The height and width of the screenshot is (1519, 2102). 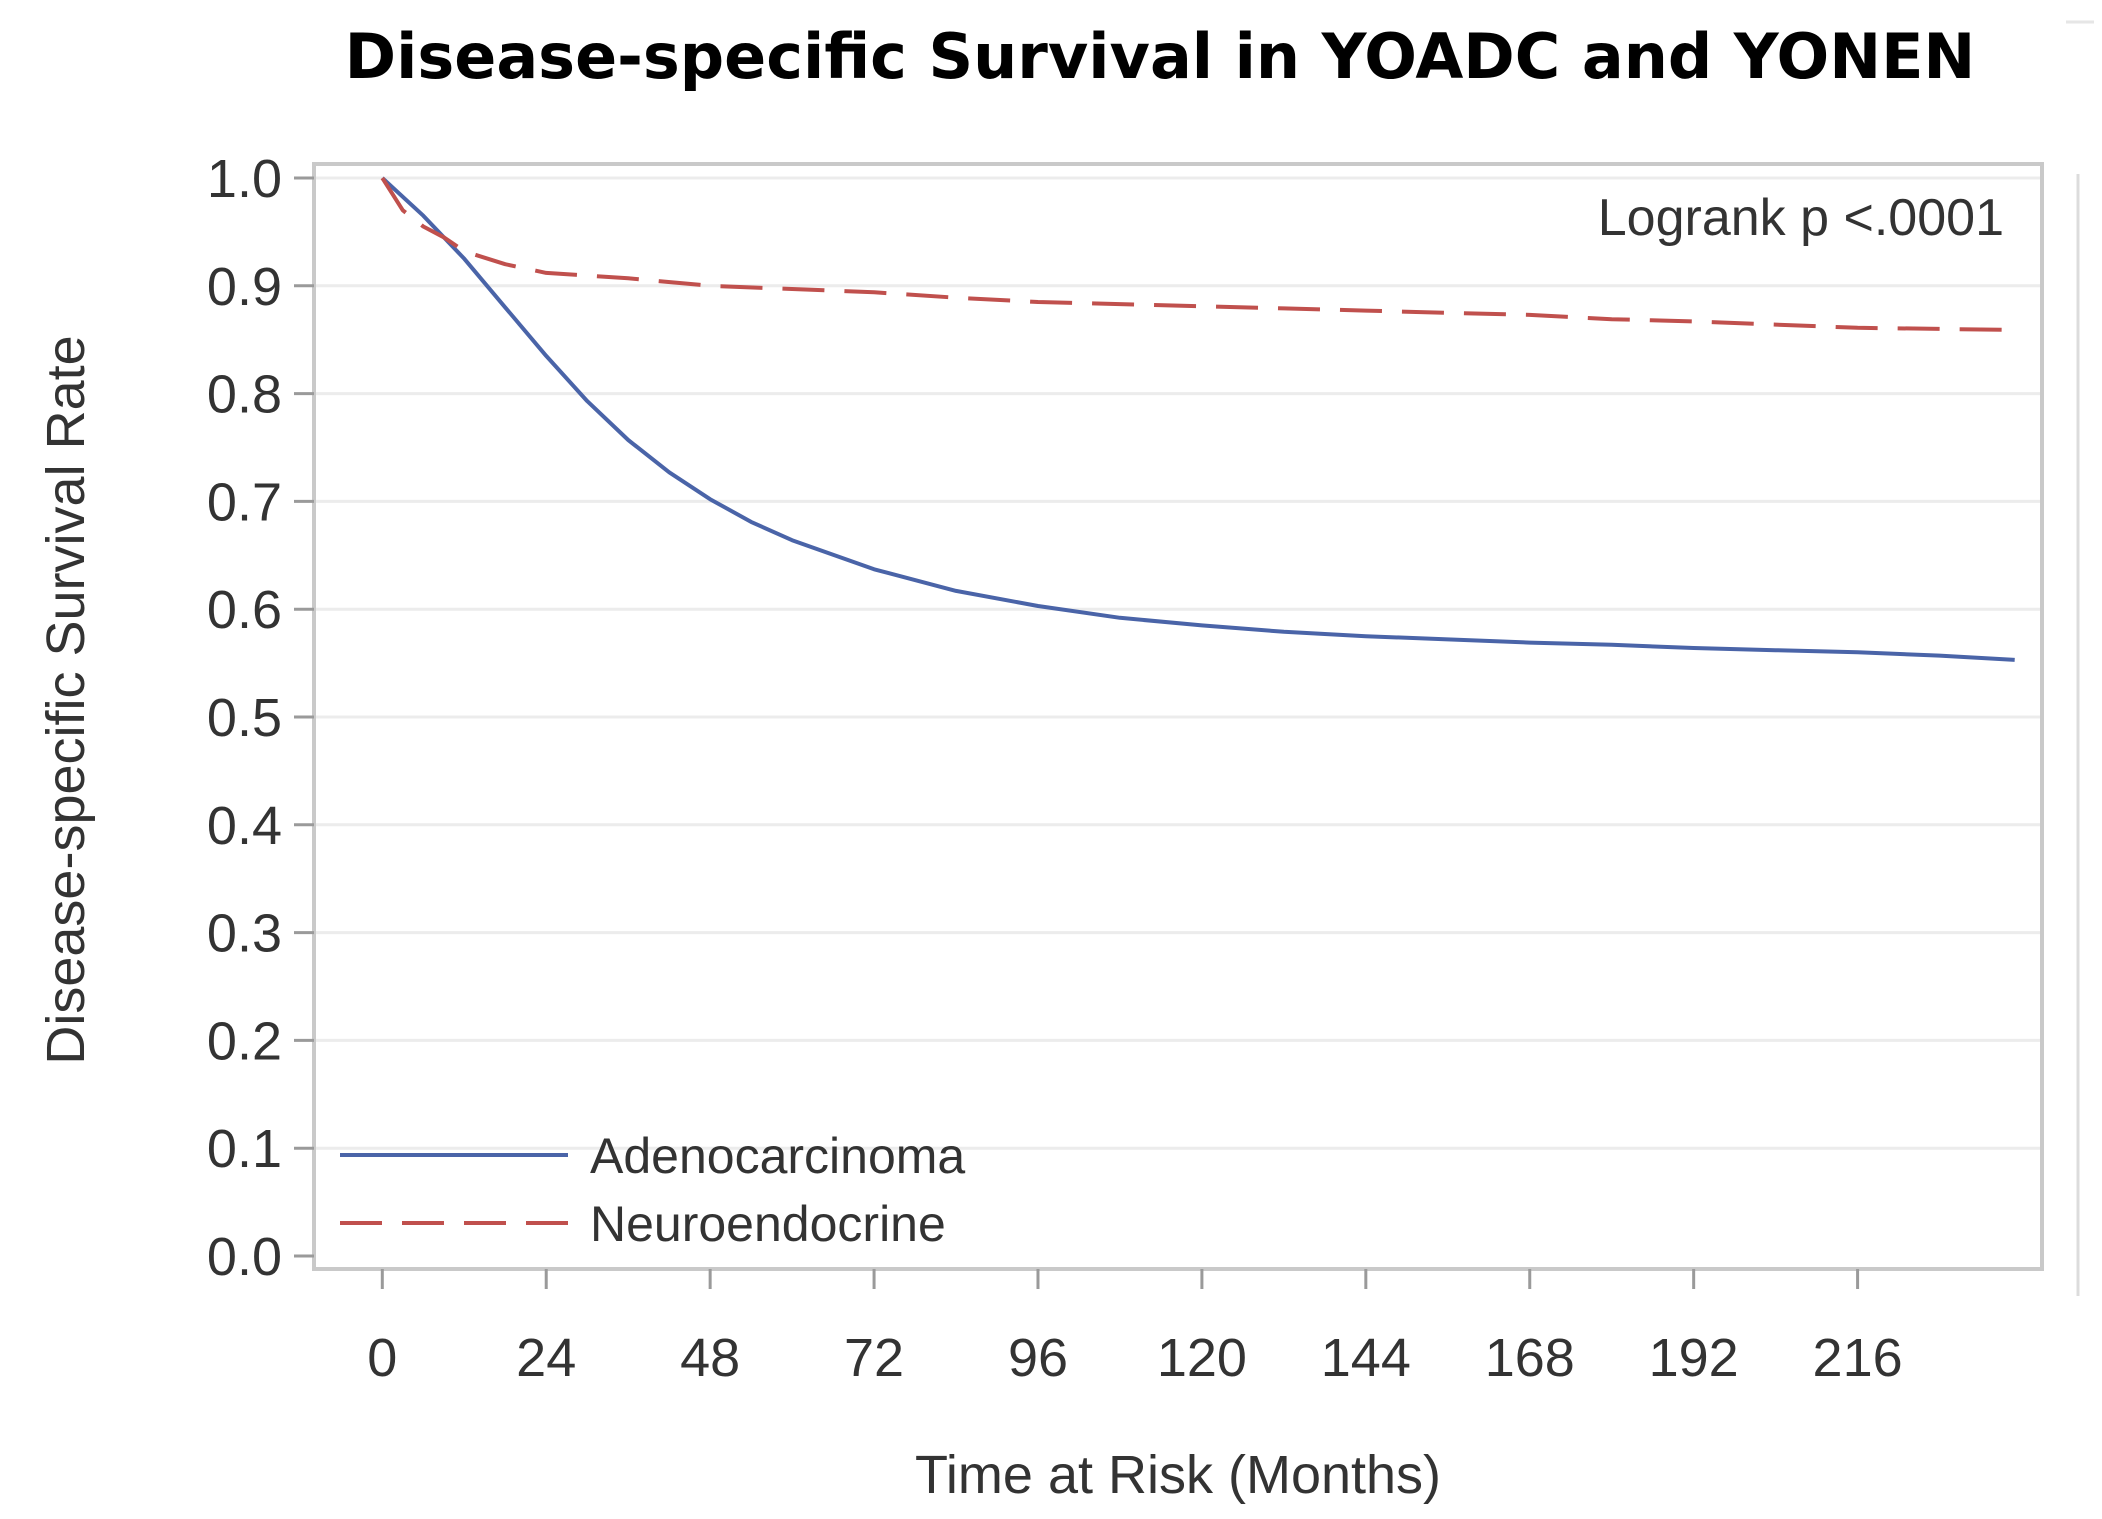 I want to click on legend-label-neuroendocrine: Neuroendocrine, so click(x=768, y=1224).